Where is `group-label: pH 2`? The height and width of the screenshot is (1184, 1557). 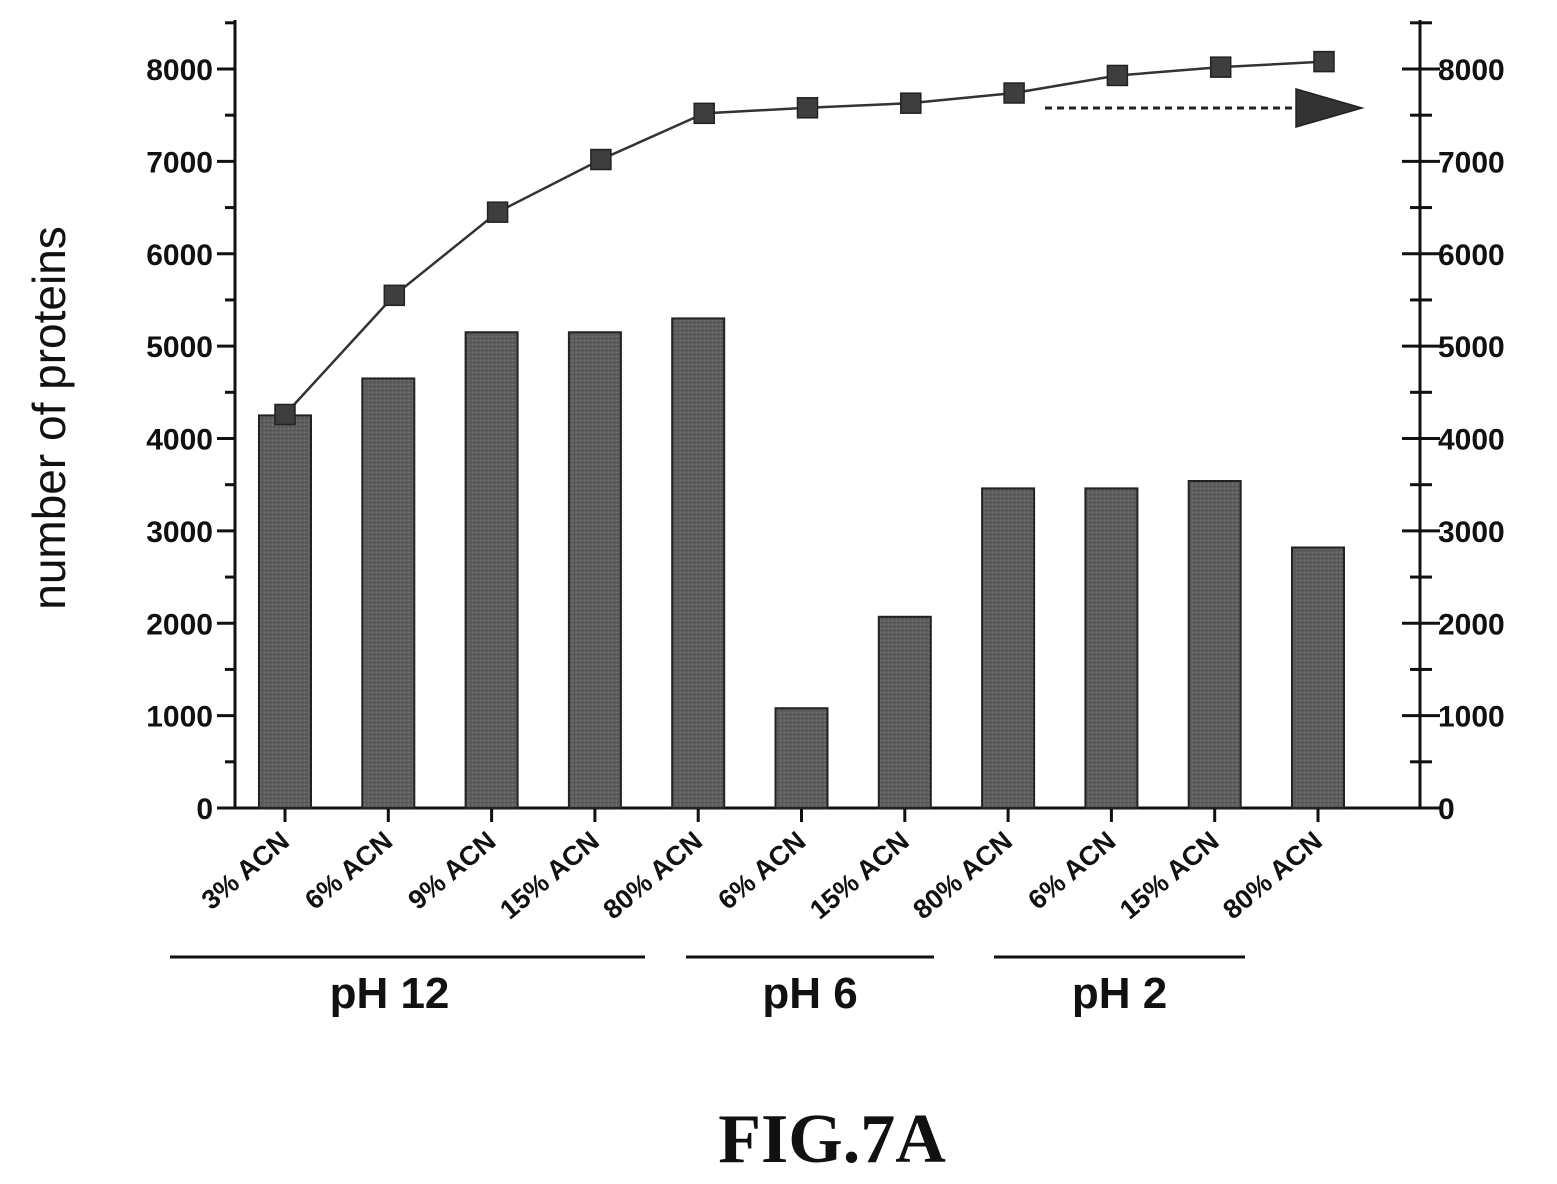 group-label: pH 2 is located at coordinates (1119, 993).